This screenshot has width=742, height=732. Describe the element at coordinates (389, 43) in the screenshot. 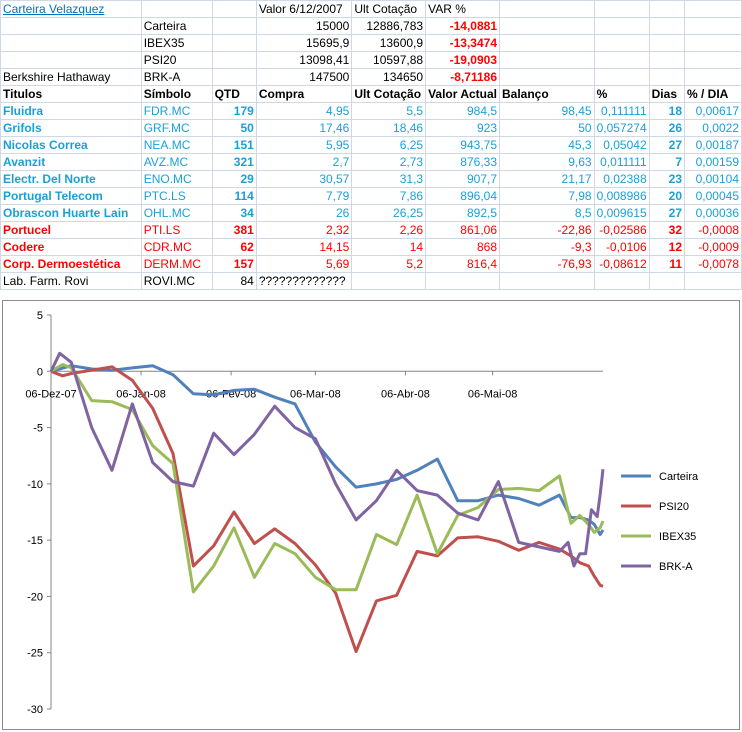

I see `summary-last-value: 13600,9` at that location.